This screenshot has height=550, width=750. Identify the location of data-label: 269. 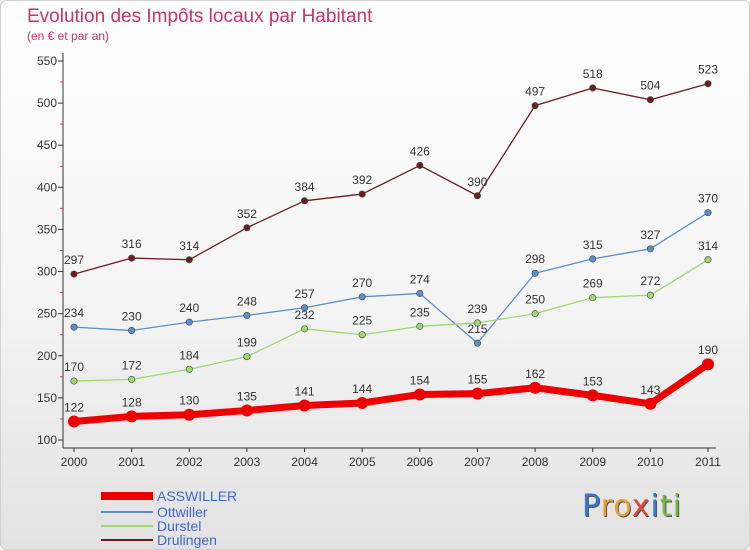
(593, 284).